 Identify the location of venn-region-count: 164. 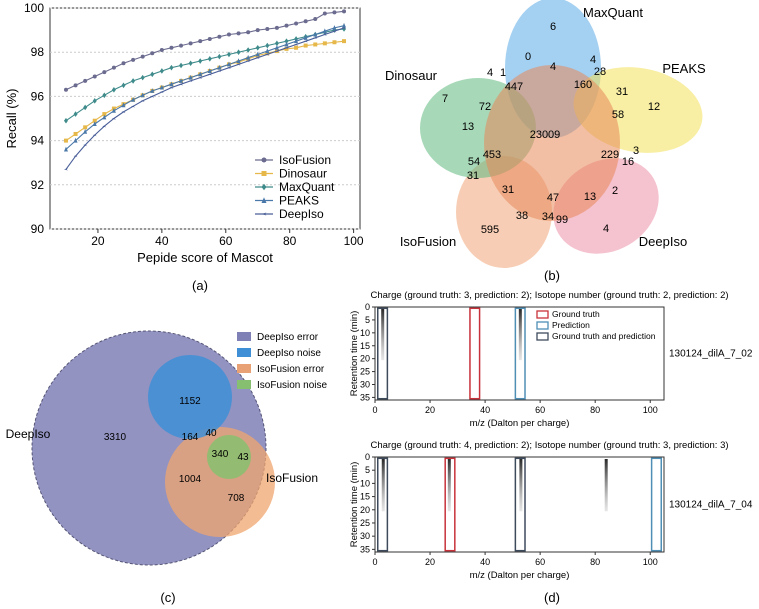
(190, 437).